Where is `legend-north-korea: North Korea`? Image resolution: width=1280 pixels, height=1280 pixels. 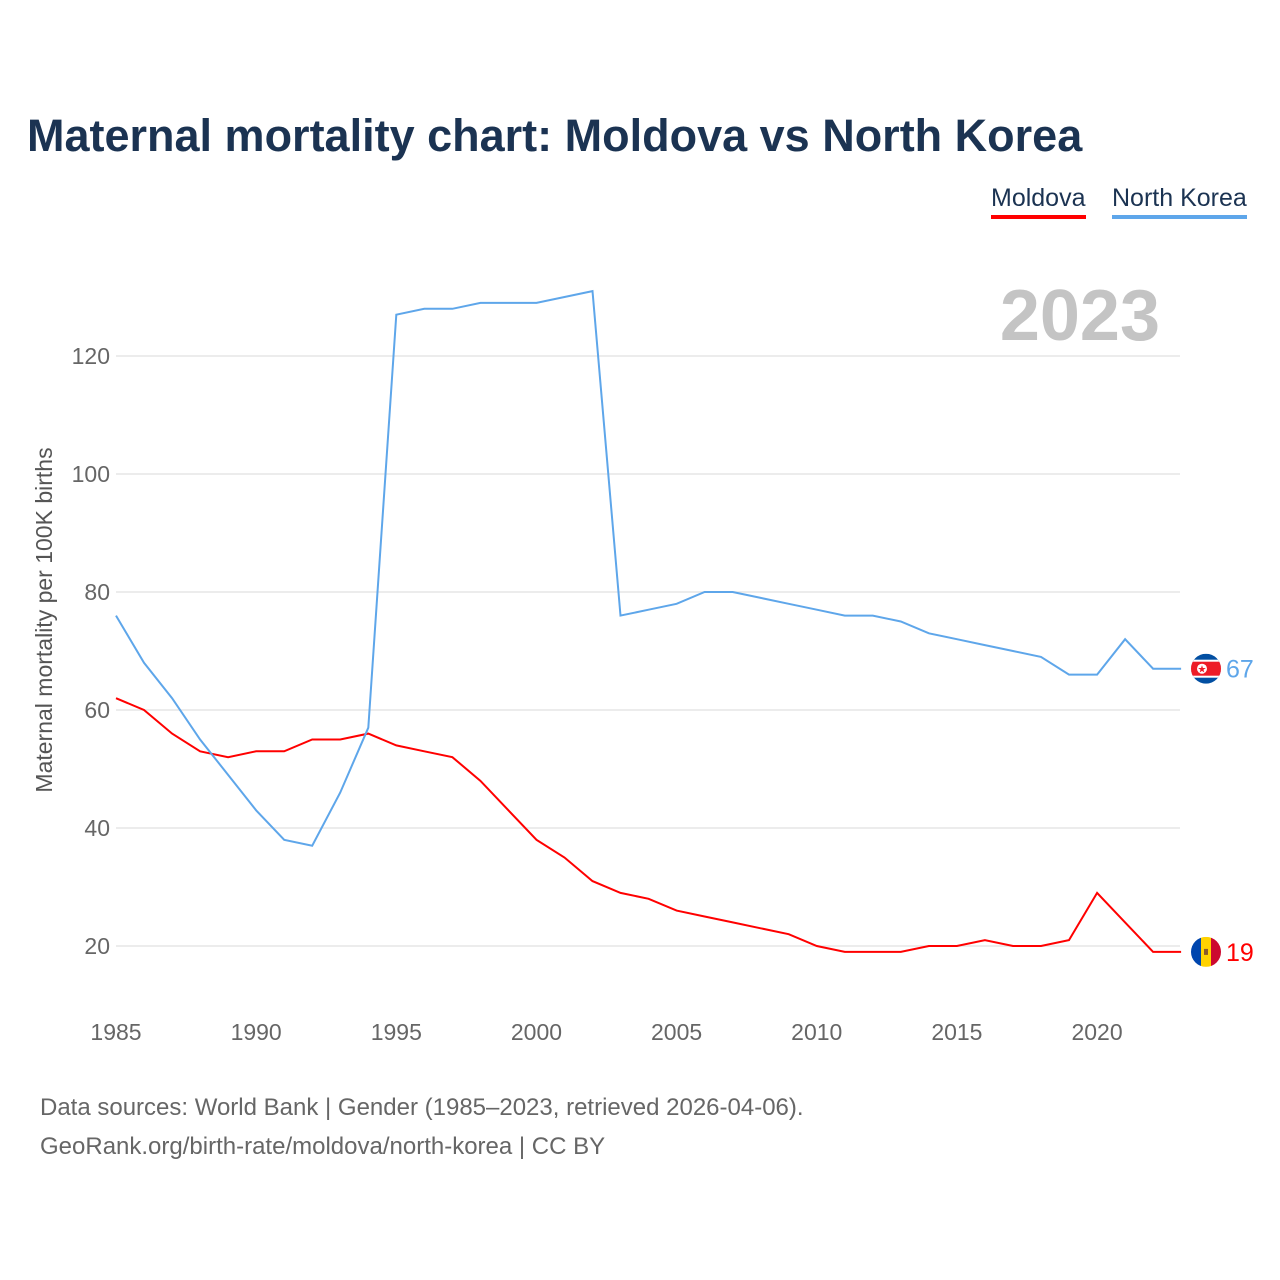 legend-north-korea: North Korea is located at coordinates (1179, 201).